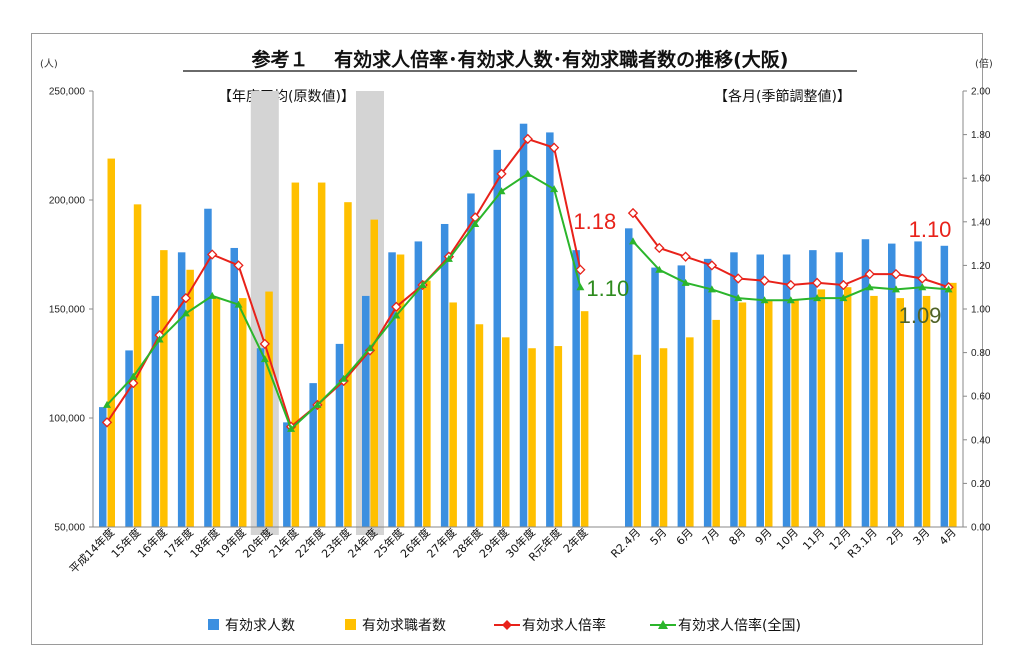 The width and height of the screenshot is (1024, 670). Describe the element at coordinates (67, 92) in the screenshot. I see `left-axis-tick-label: 250,000` at that location.